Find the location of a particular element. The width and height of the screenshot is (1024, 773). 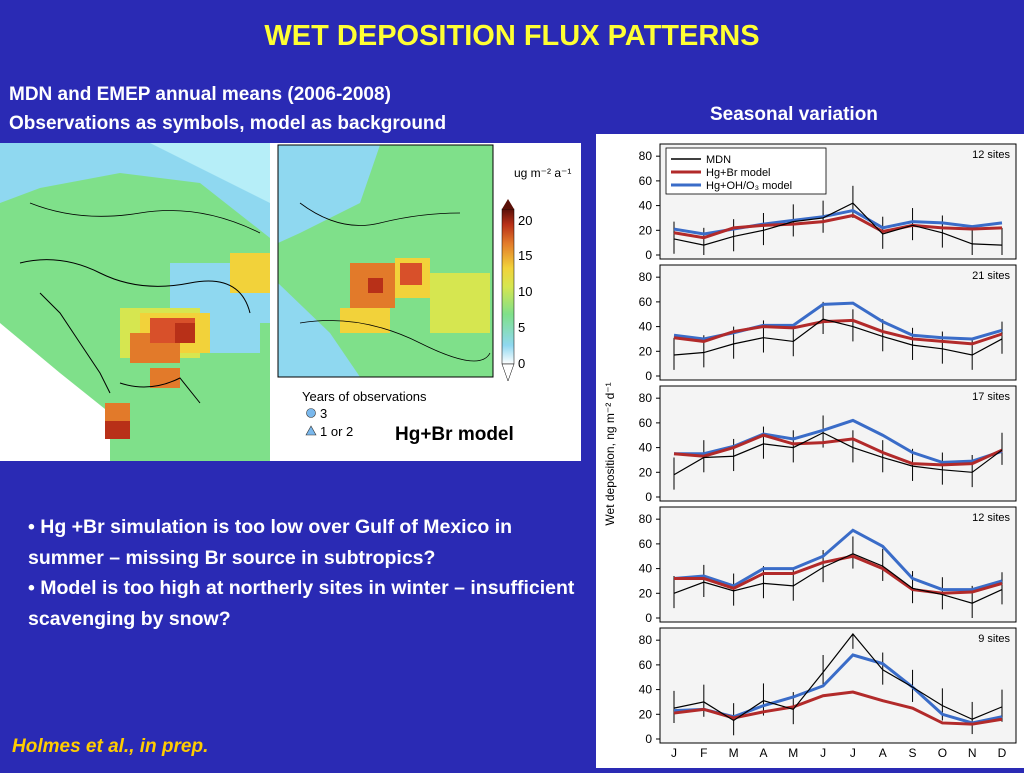

panel-sites-label: 21 sites is located at coordinates (991, 276).